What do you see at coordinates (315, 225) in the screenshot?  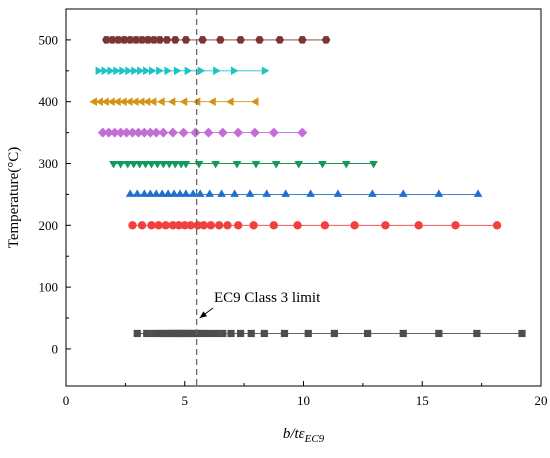 I see `series-200-markers` at bounding box center [315, 225].